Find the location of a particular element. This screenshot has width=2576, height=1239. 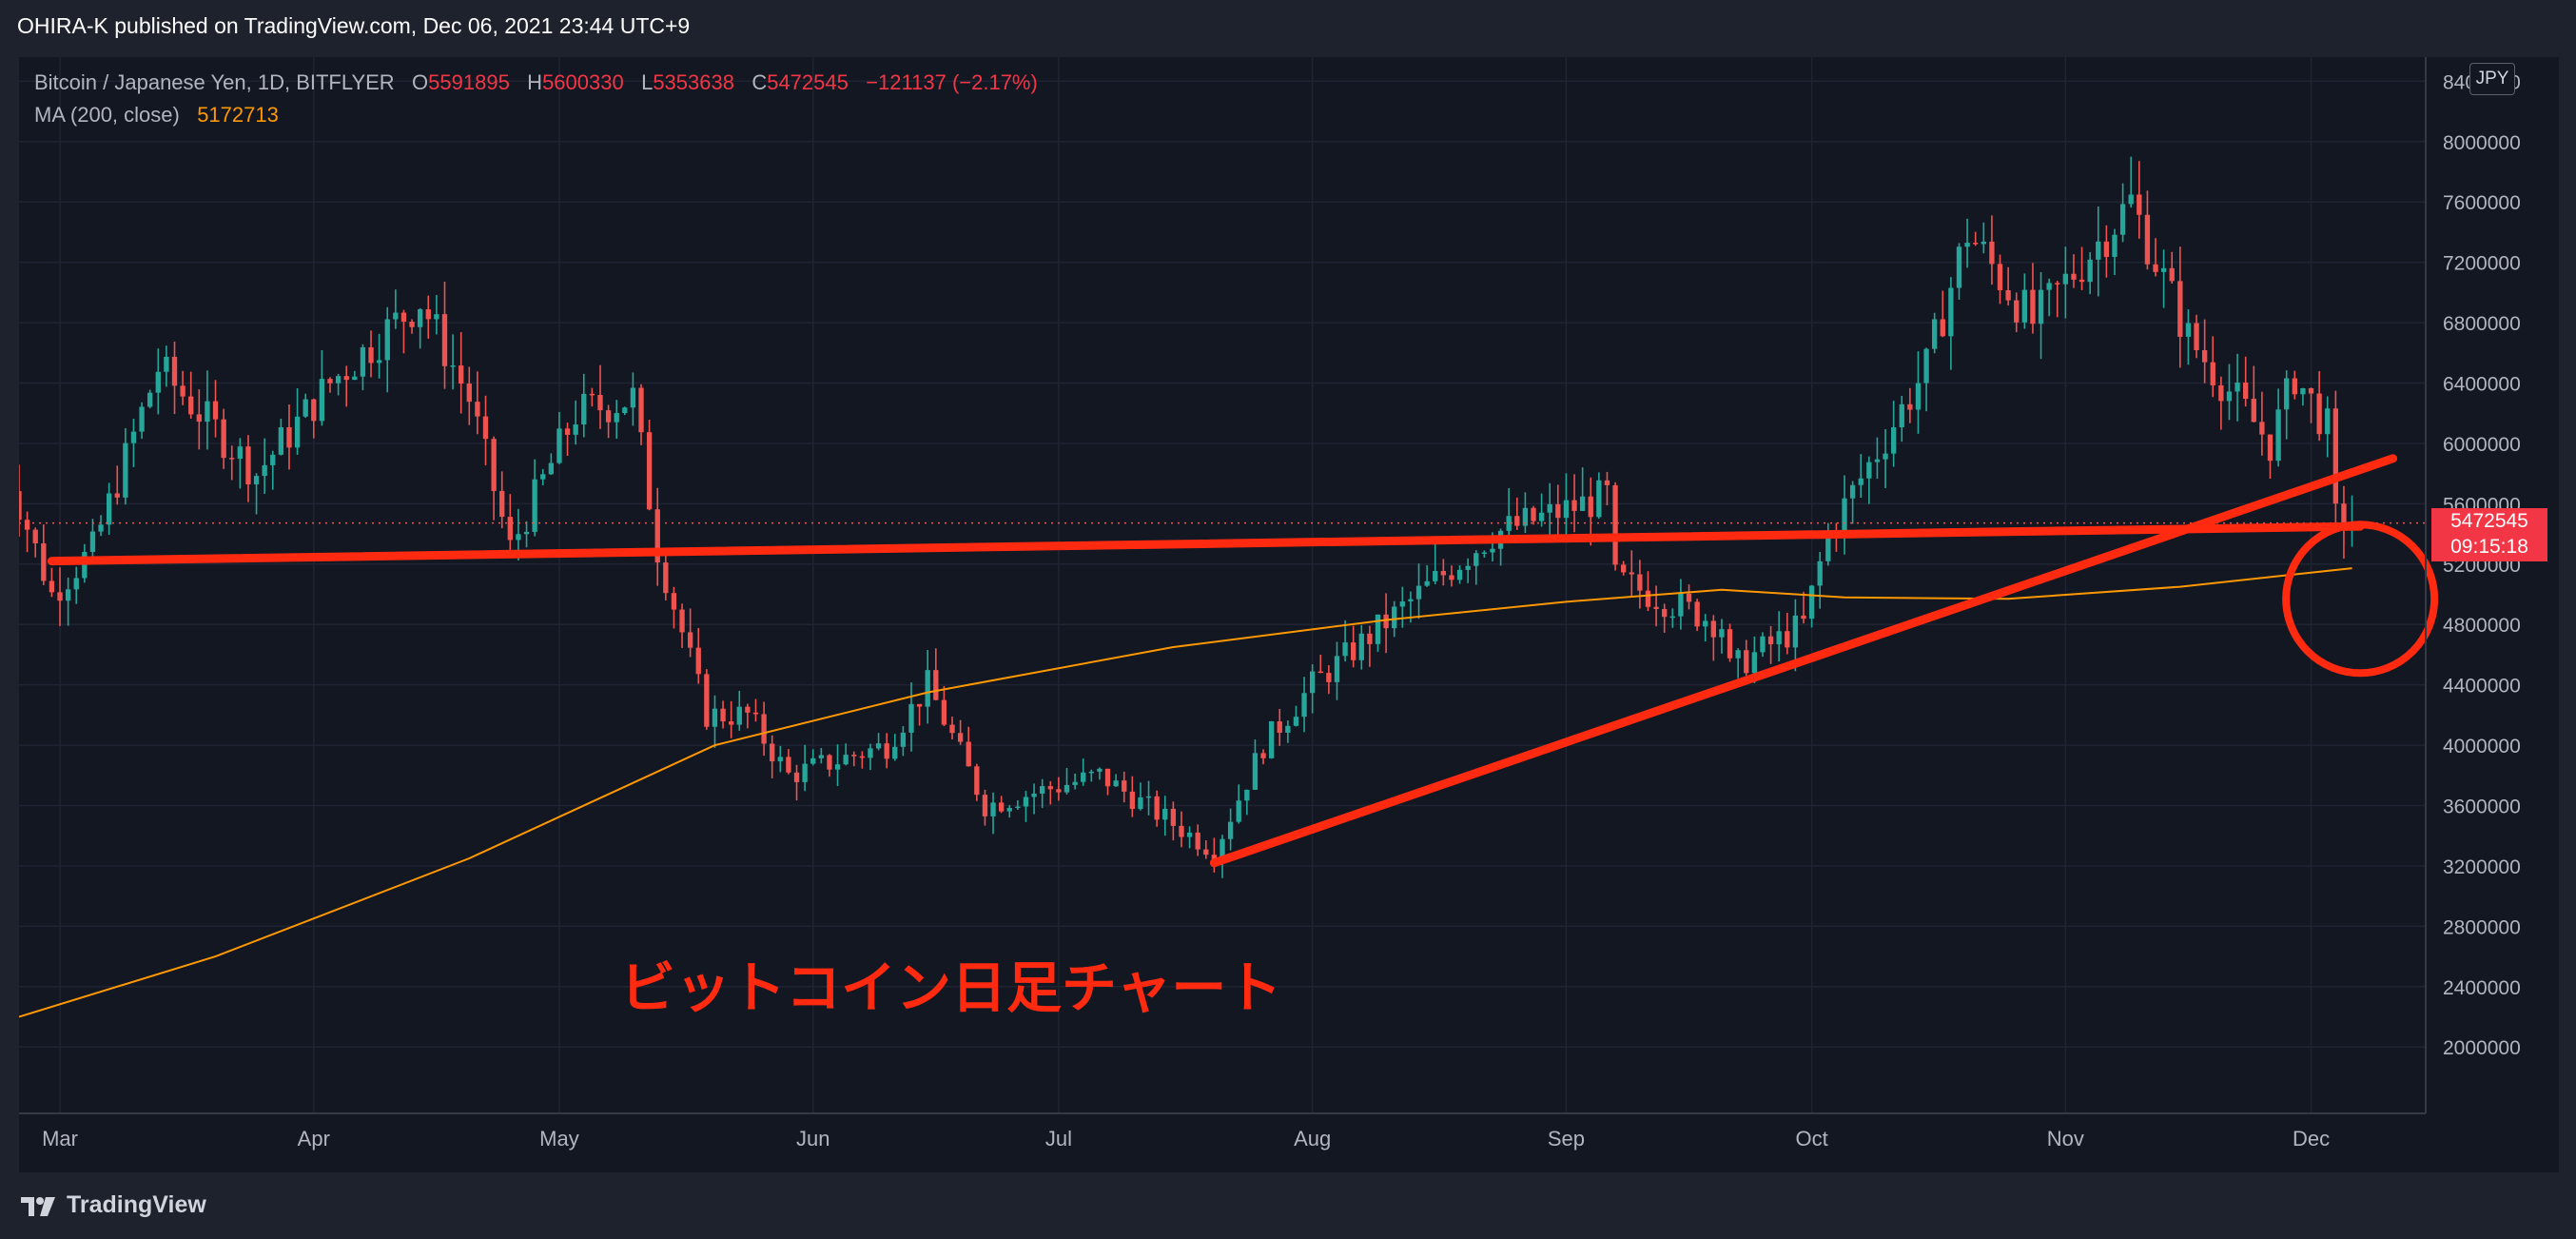

time-tick-label: Dec is located at coordinates (2312, 1139).